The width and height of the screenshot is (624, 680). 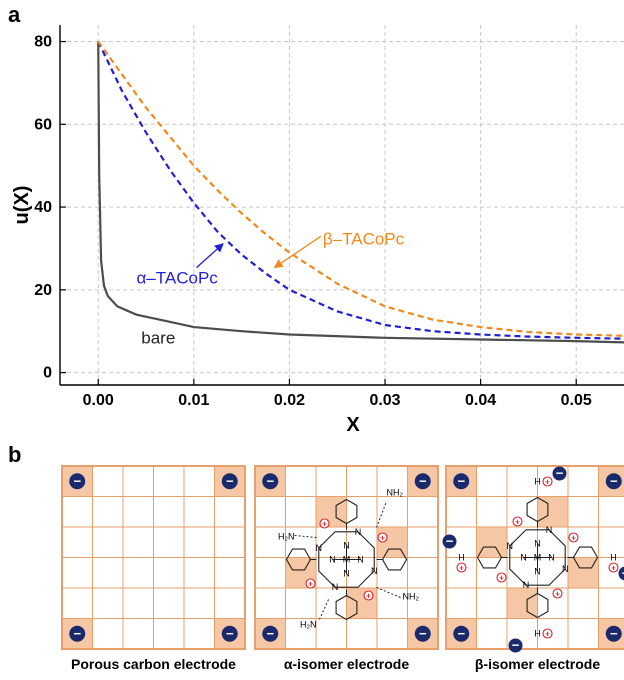 What do you see at coordinates (43, 207) in the screenshot?
I see `y-tick-label: 40` at bounding box center [43, 207].